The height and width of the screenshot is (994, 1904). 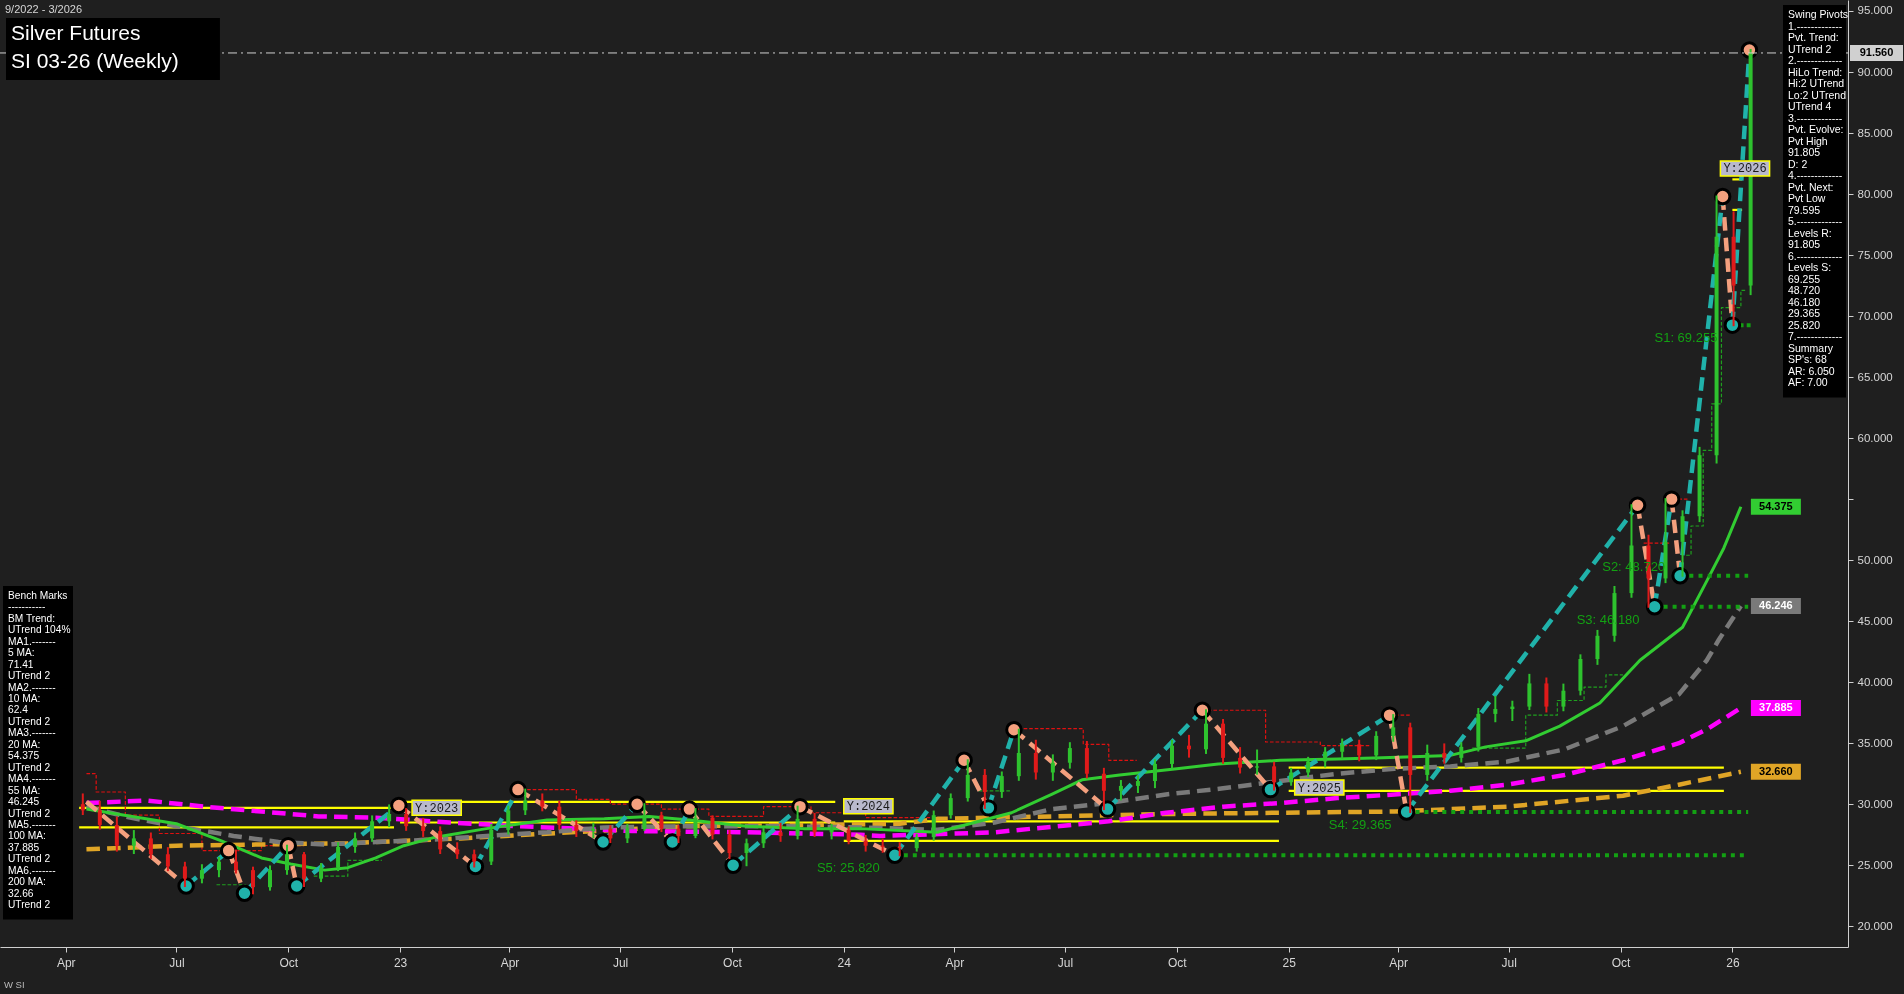 I want to click on x-tick-label: 26, so click(x=1733, y=962).